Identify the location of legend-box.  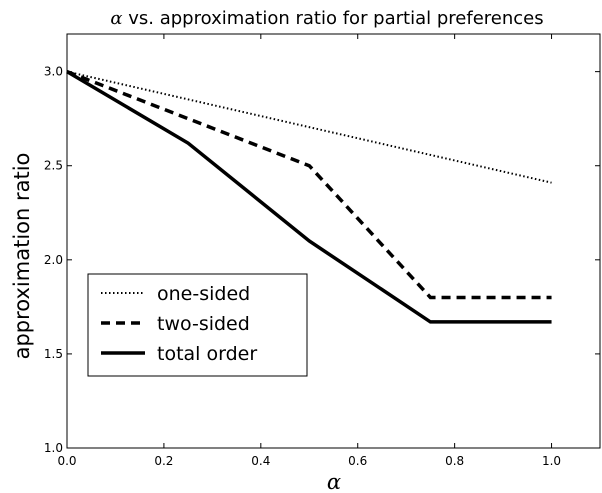
(197, 325).